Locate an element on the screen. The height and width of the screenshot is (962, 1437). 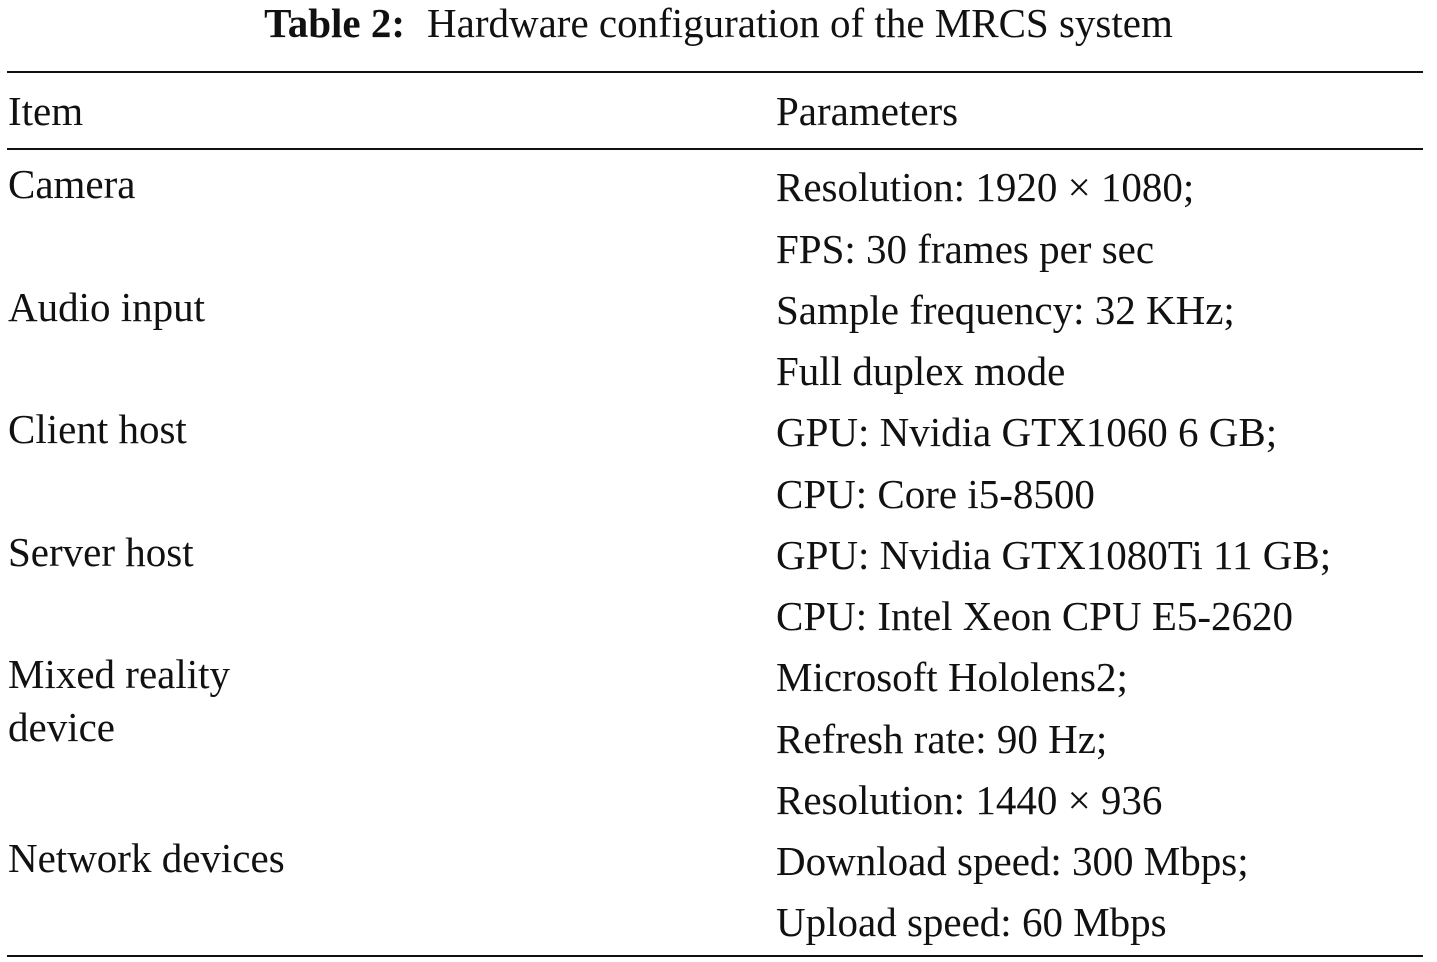
row-item-mixed-reality: Mixed reality is located at coordinates (119, 674).